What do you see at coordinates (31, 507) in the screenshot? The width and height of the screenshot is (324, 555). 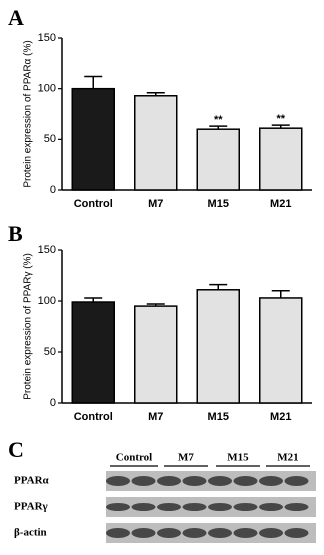 I see `row-label: PPARγ` at bounding box center [31, 507].